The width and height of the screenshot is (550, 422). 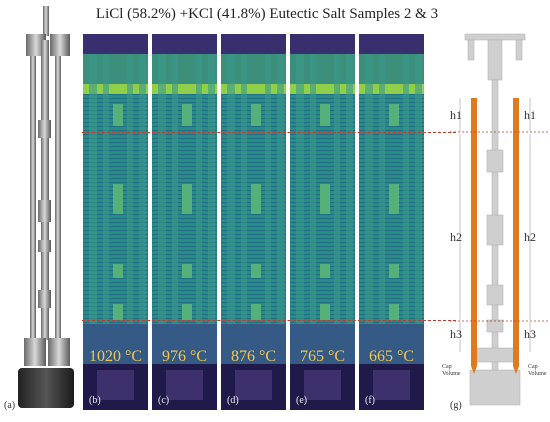 What do you see at coordinates (115, 356) in the screenshot?
I see `temperature-label: 1020 °C` at bounding box center [115, 356].